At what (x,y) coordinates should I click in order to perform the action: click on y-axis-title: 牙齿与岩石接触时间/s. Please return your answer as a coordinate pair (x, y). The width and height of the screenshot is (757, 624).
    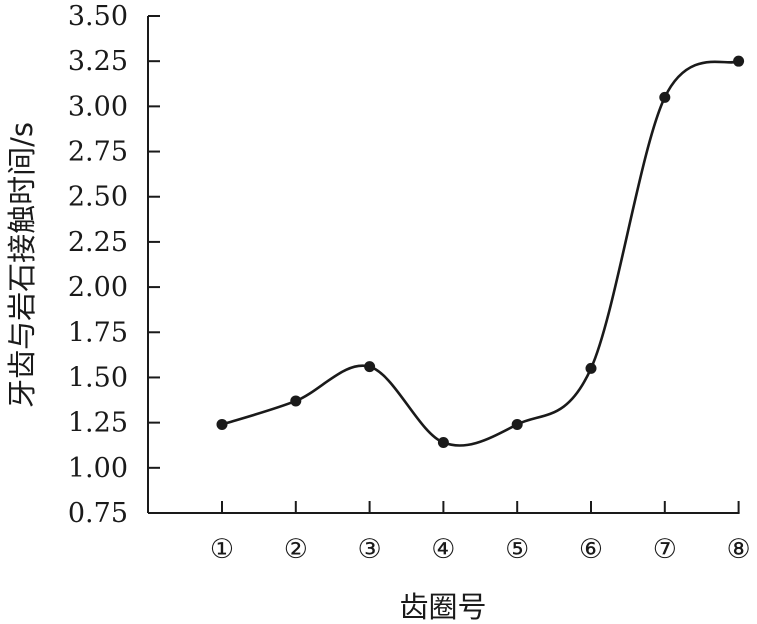
    Looking at the image, I should click on (22, 265).